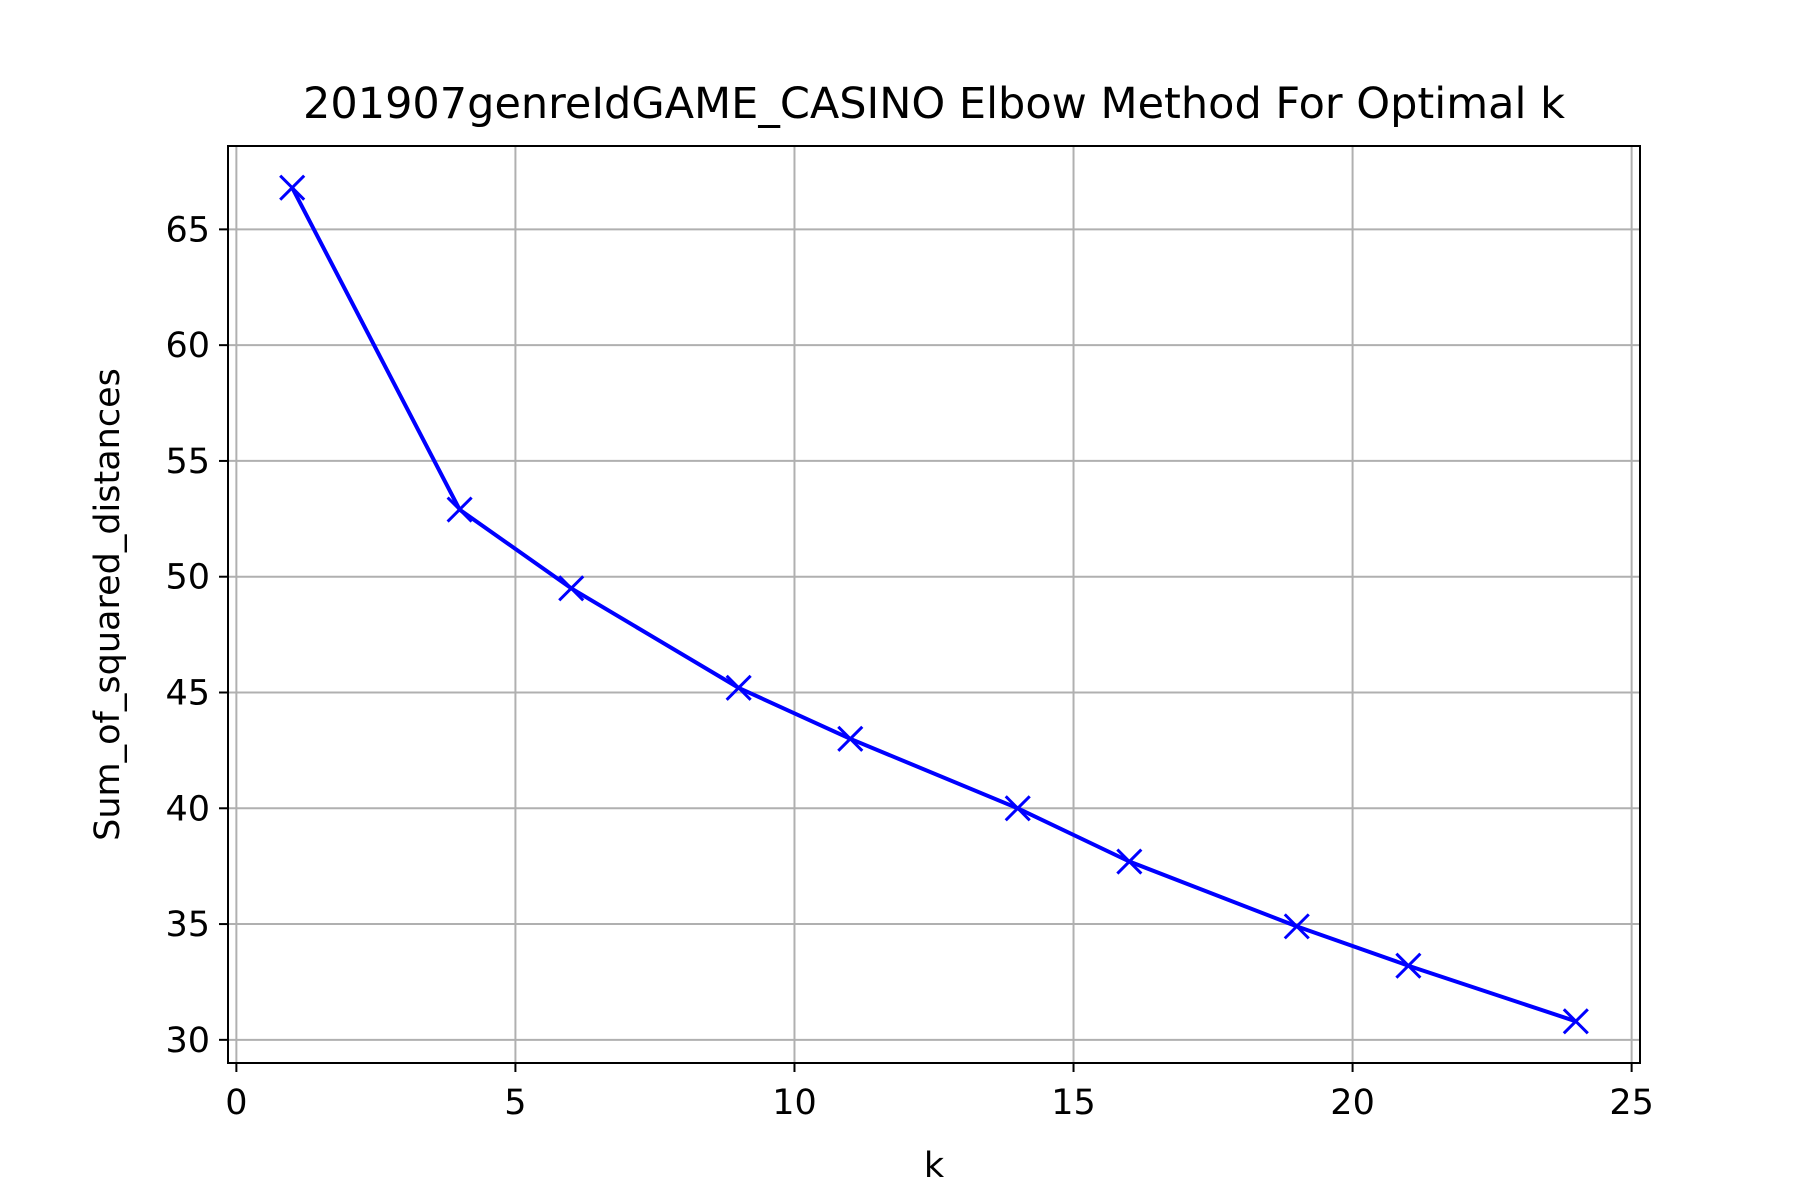 This screenshot has width=1800, height=1200. I want to click on y-tick-label: 50, so click(187, 578).